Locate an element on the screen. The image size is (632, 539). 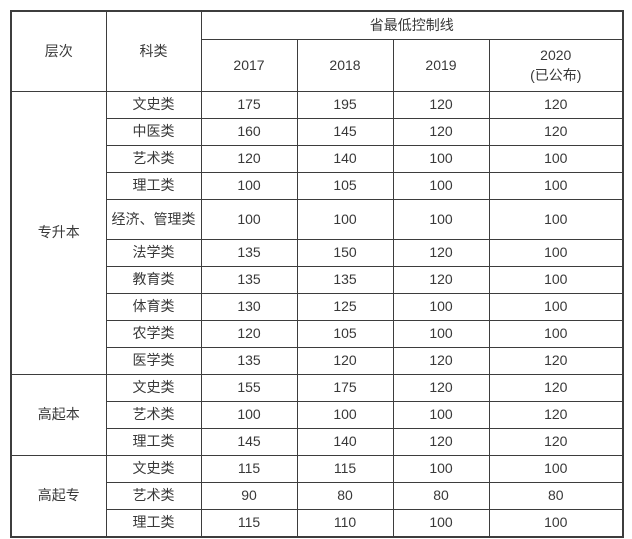
table-row: 理工类 145 140 120 120 is located at coordinates (317, 442).